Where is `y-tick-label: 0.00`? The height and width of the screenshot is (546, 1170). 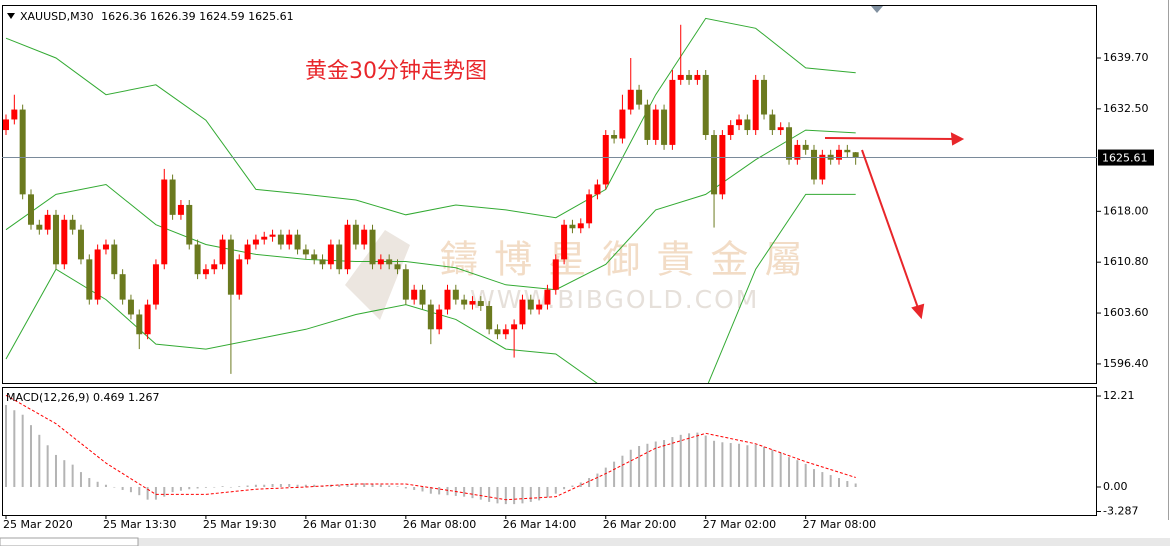
y-tick-label: 0.00 is located at coordinates (1115, 486).